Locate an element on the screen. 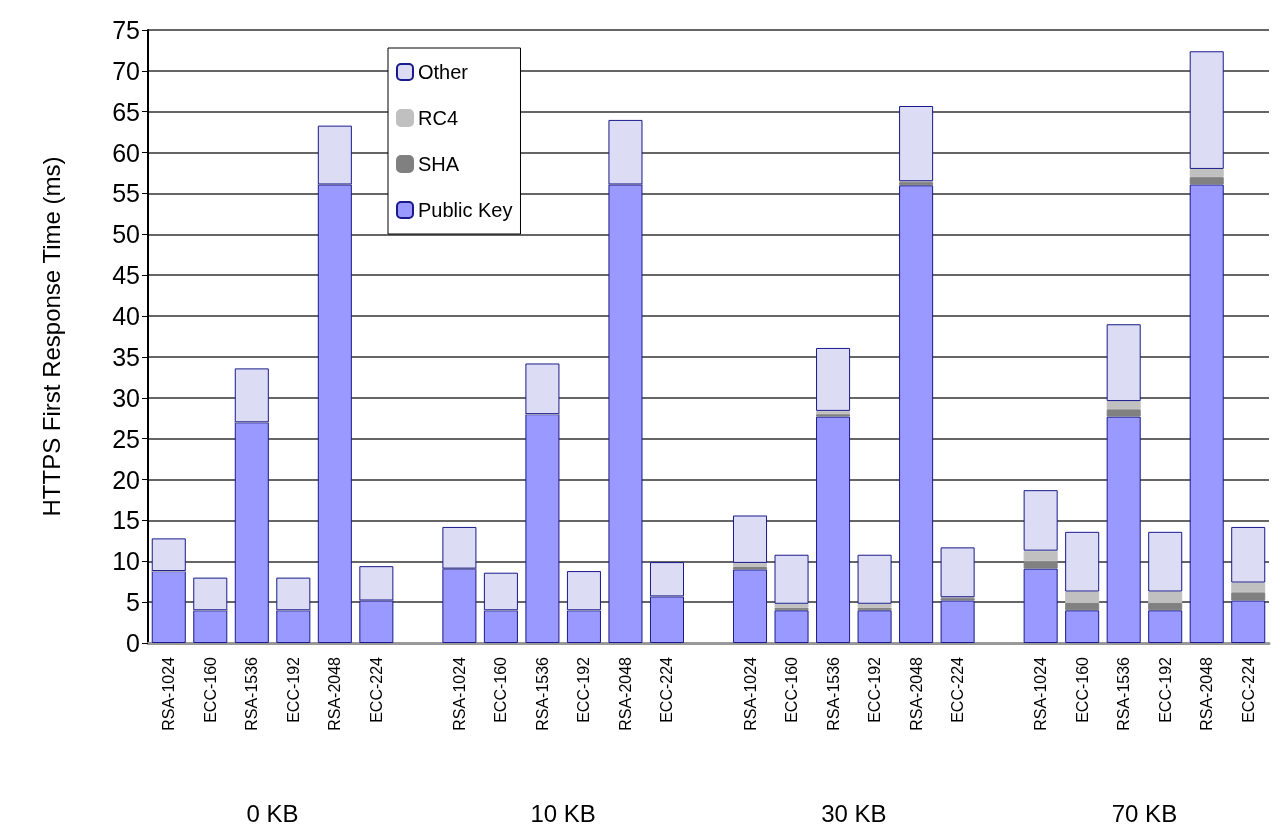  y-tick-label: 40 is located at coordinates (126, 316).